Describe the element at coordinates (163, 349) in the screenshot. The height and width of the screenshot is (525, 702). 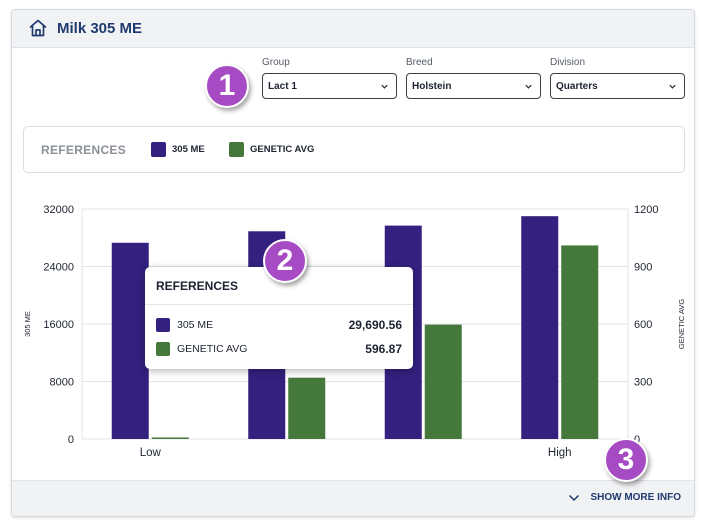
I see `tooltip-swatch-genetic-avg` at that location.